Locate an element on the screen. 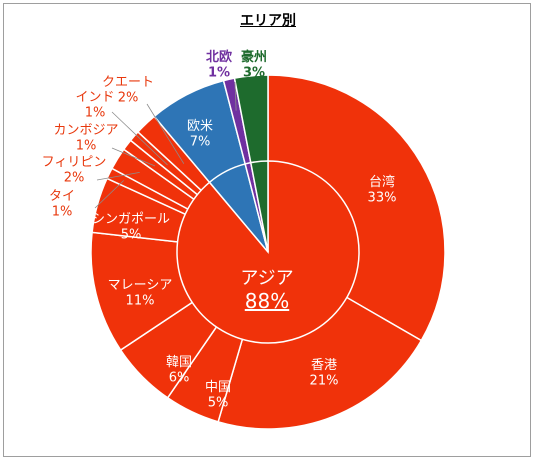  outer-label-3-name: 韓国 is located at coordinates (179, 362).